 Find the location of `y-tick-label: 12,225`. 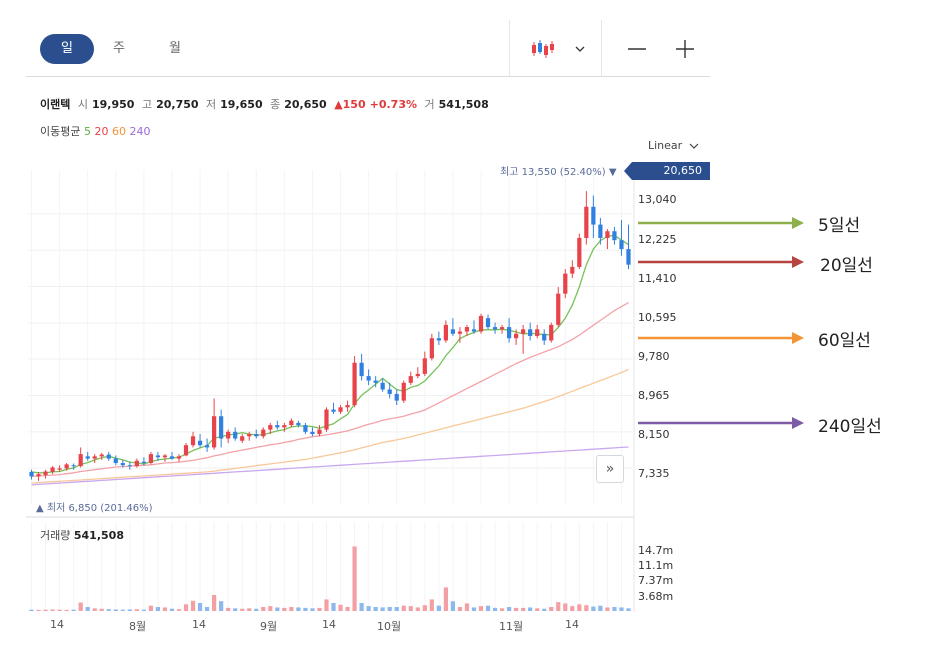

y-tick-label: 12,225 is located at coordinates (657, 239).